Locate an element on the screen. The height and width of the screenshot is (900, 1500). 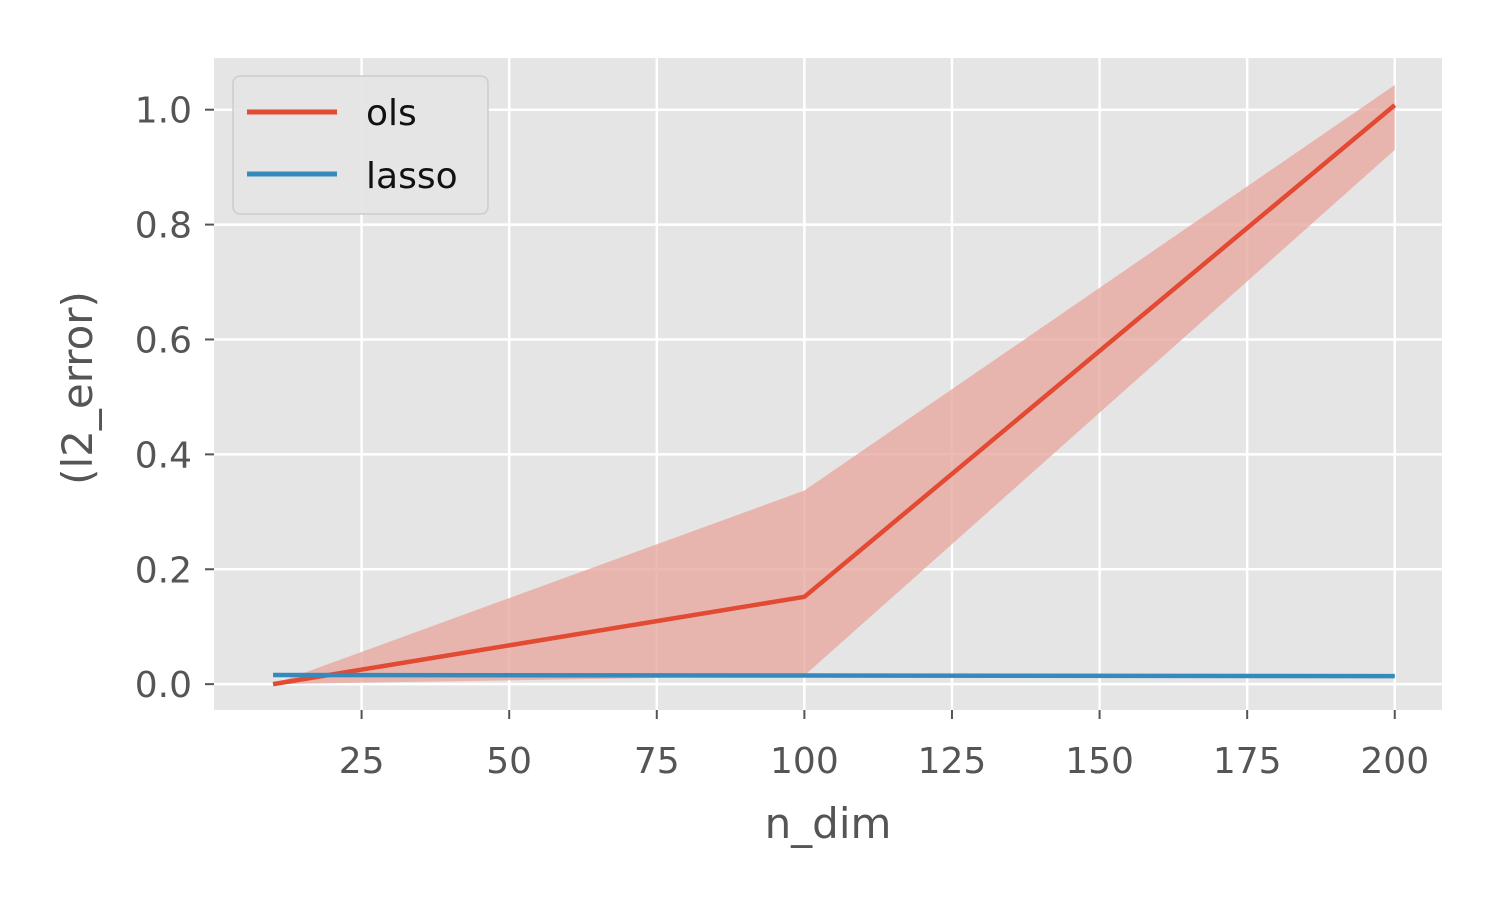
series-line-lasso is located at coordinates (834, 675).